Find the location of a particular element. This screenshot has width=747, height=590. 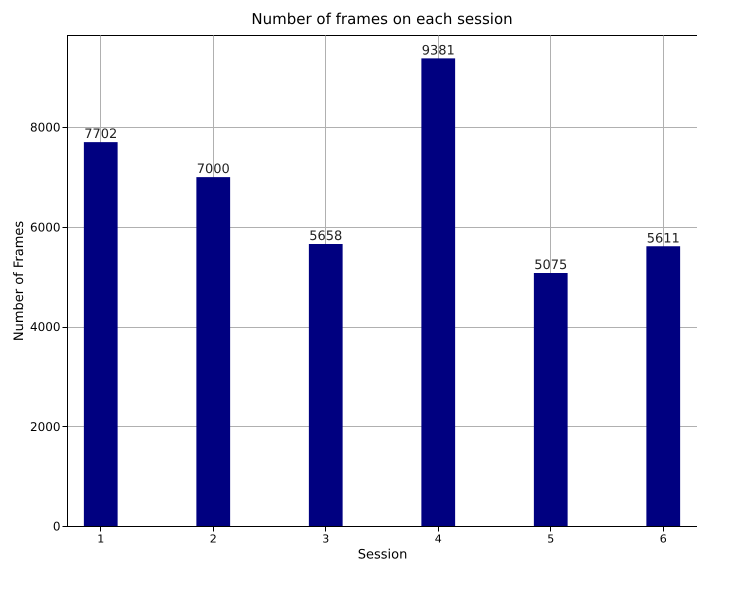

x-tick-label: 2 is located at coordinates (213, 539).